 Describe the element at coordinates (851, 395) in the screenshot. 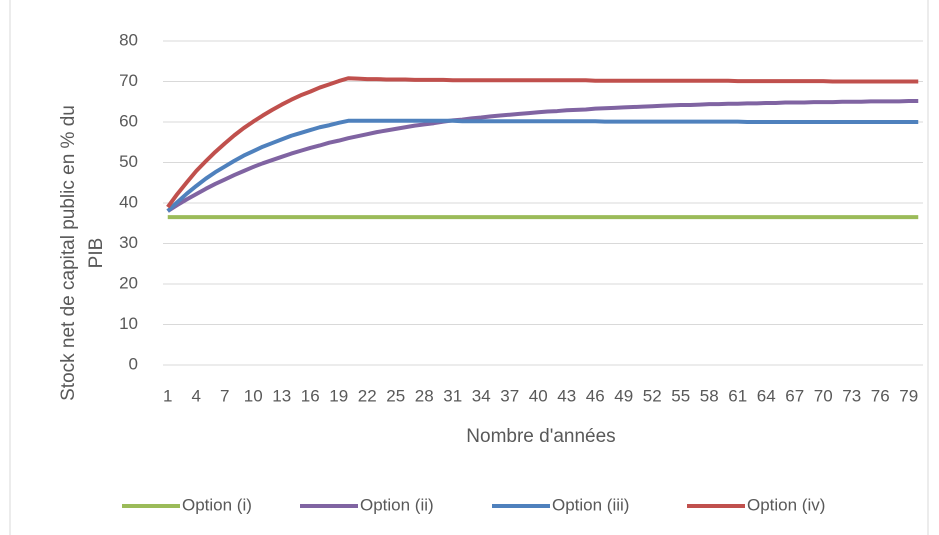

I see `x-tick-label: 73` at that location.